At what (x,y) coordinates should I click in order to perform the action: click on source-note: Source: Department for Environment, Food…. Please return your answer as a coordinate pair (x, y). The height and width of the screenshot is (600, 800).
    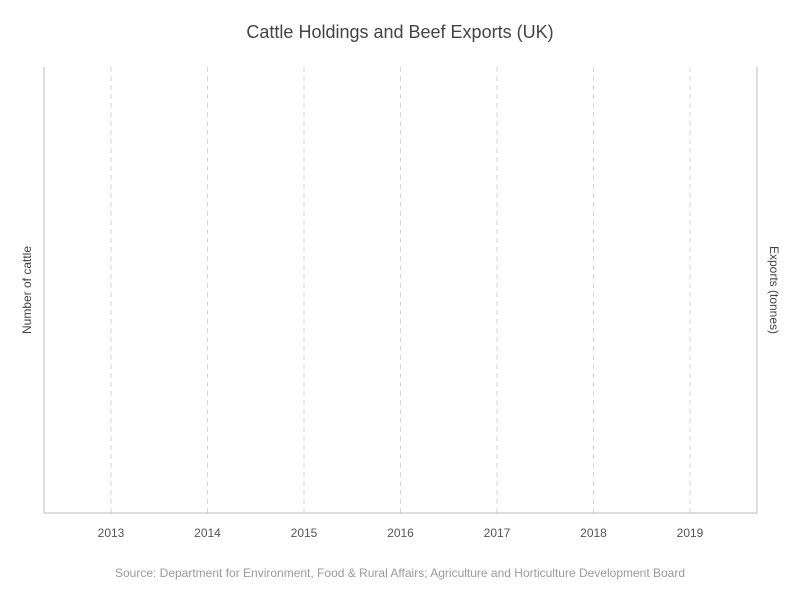
    Looking at the image, I should click on (400, 573).